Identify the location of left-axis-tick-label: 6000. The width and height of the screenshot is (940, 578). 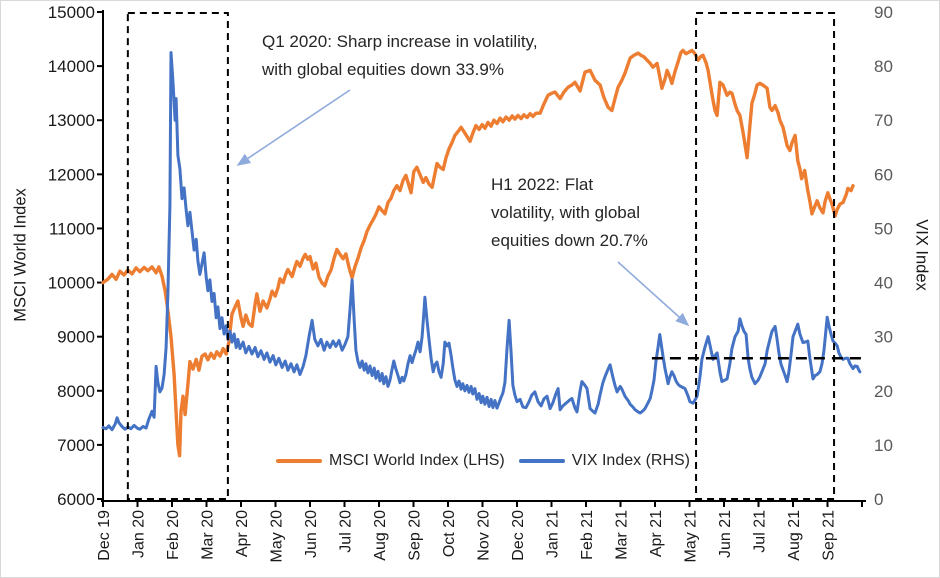
(76, 499).